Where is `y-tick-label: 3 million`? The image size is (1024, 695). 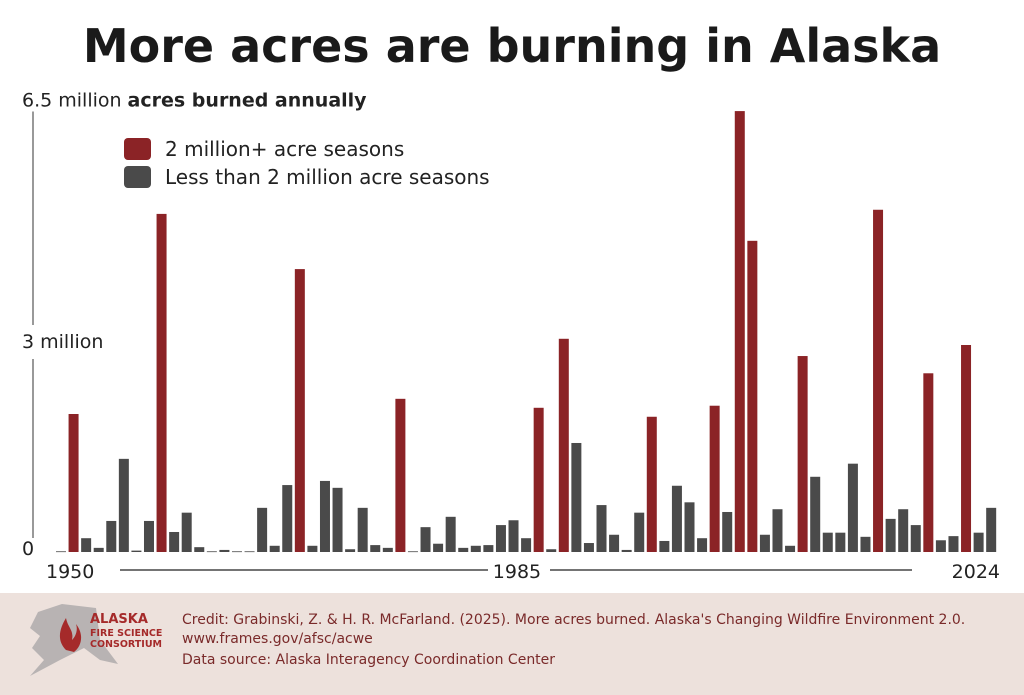
y-tick-label: 3 million is located at coordinates (62, 342).